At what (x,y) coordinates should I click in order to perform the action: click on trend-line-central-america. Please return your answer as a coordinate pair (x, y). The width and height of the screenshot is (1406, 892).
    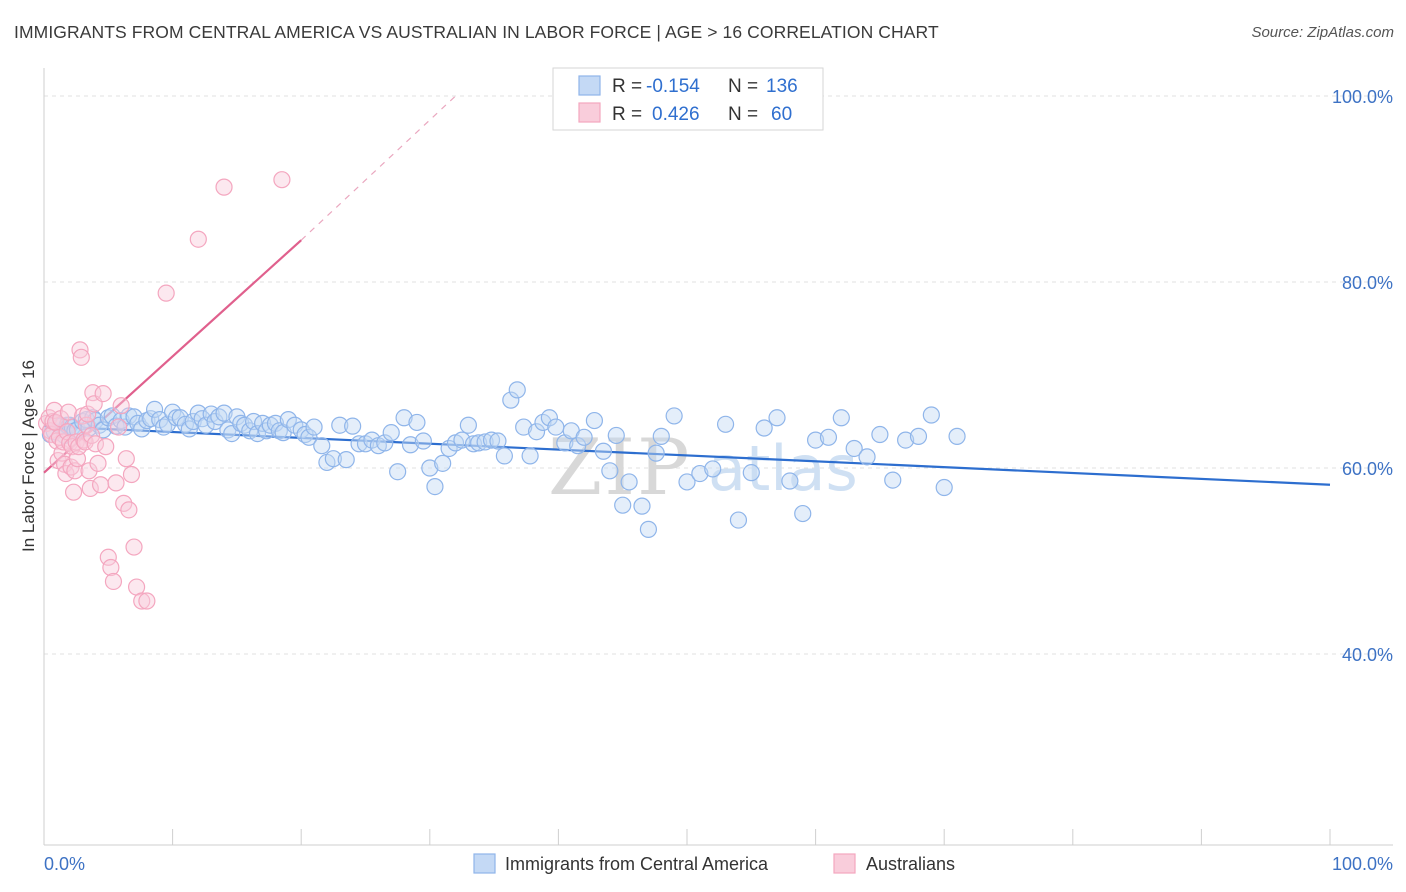
    Looking at the image, I should click on (687, 455).